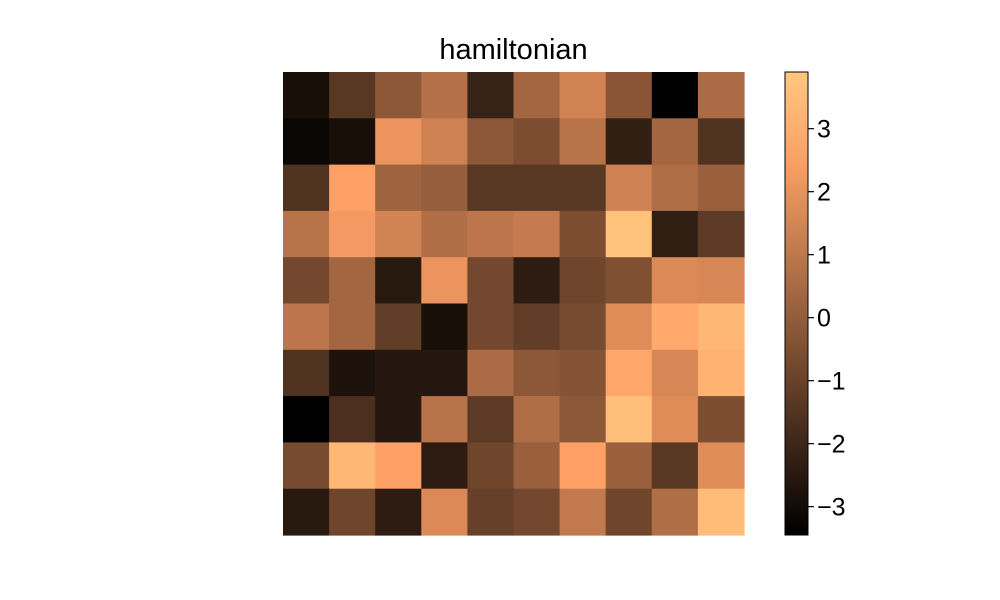 The width and height of the screenshot is (1000, 600). Describe the element at coordinates (824, 256) in the screenshot. I see `colorbar-tick-label: 1` at that location.